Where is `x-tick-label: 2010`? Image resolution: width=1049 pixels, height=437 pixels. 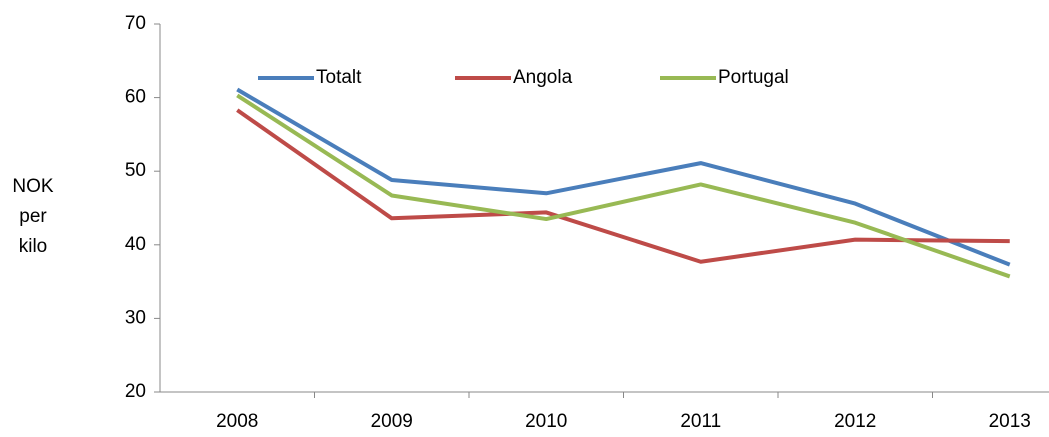
x-tick-label: 2010 is located at coordinates (546, 421).